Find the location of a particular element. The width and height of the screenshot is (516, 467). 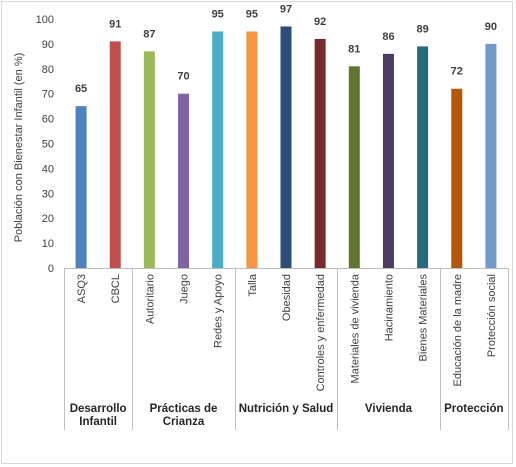

group-label: Infantil is located at coordinates (98, 422).